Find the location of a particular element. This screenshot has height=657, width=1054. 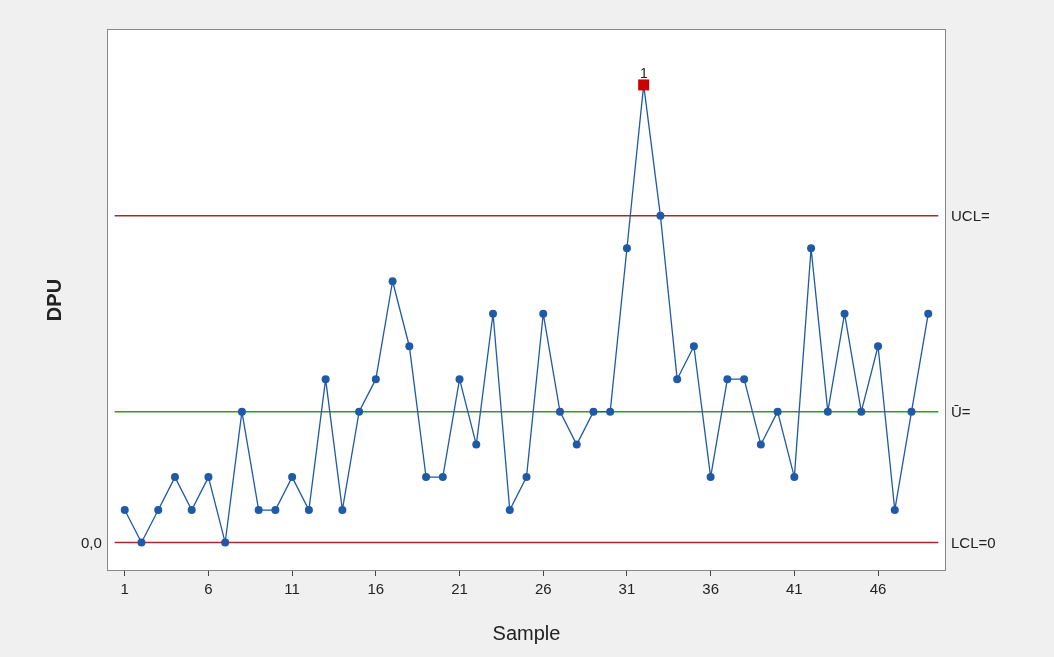

x-tick-label: 31 is located at coordinates (627, 588).